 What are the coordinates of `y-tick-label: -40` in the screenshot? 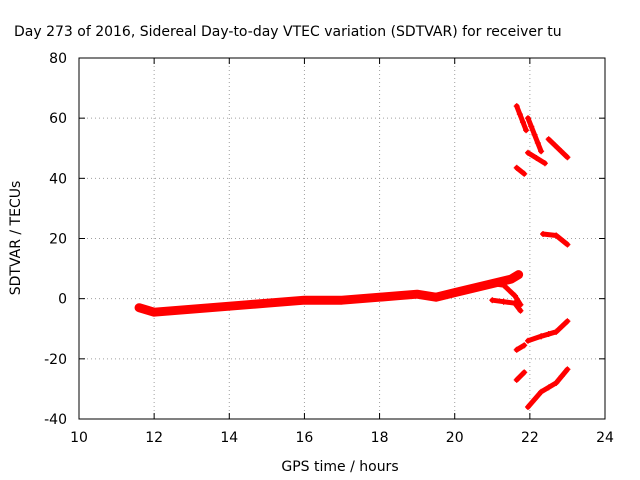 It's located at (55, 420).